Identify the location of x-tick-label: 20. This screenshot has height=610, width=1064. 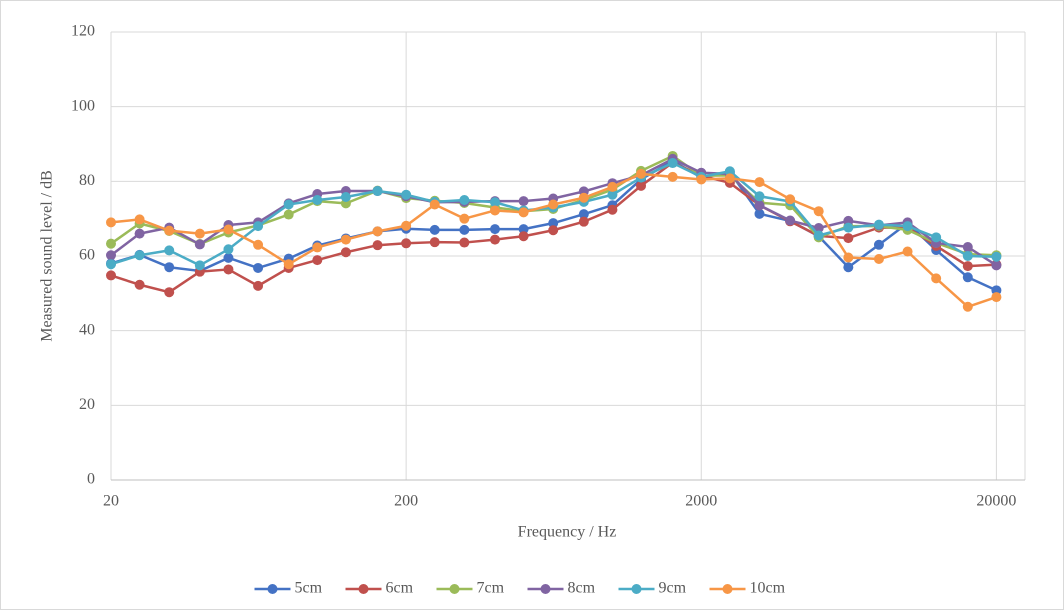
(111, 501).